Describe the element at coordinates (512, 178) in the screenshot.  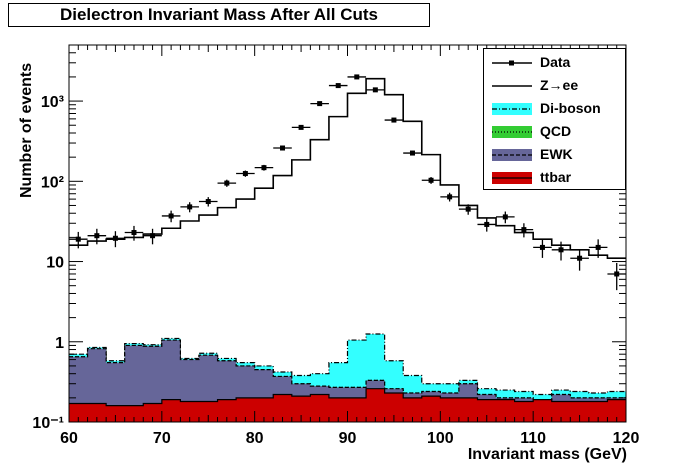
I see `legend-swatch-ttbar` at that location.